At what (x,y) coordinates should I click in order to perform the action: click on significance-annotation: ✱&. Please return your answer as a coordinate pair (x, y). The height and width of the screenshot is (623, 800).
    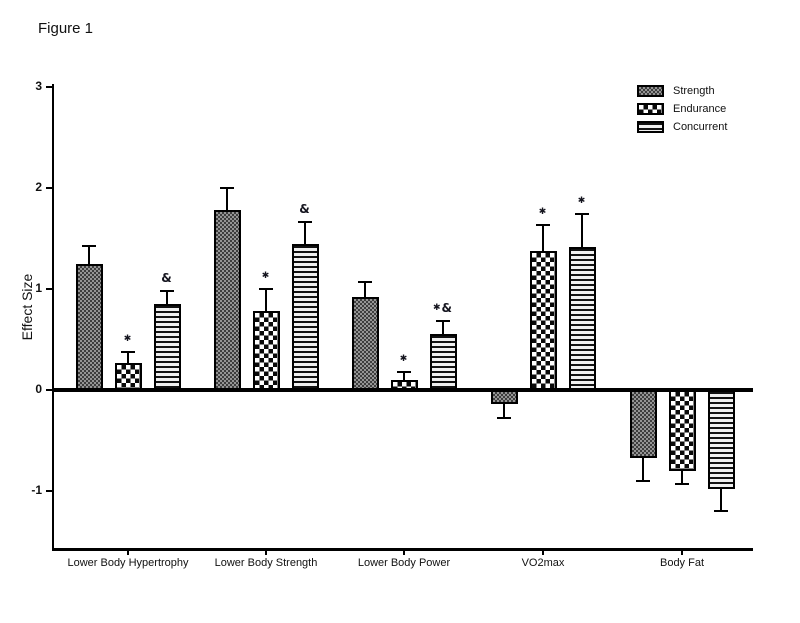
    Looking at the image, I should click on (442, 308).